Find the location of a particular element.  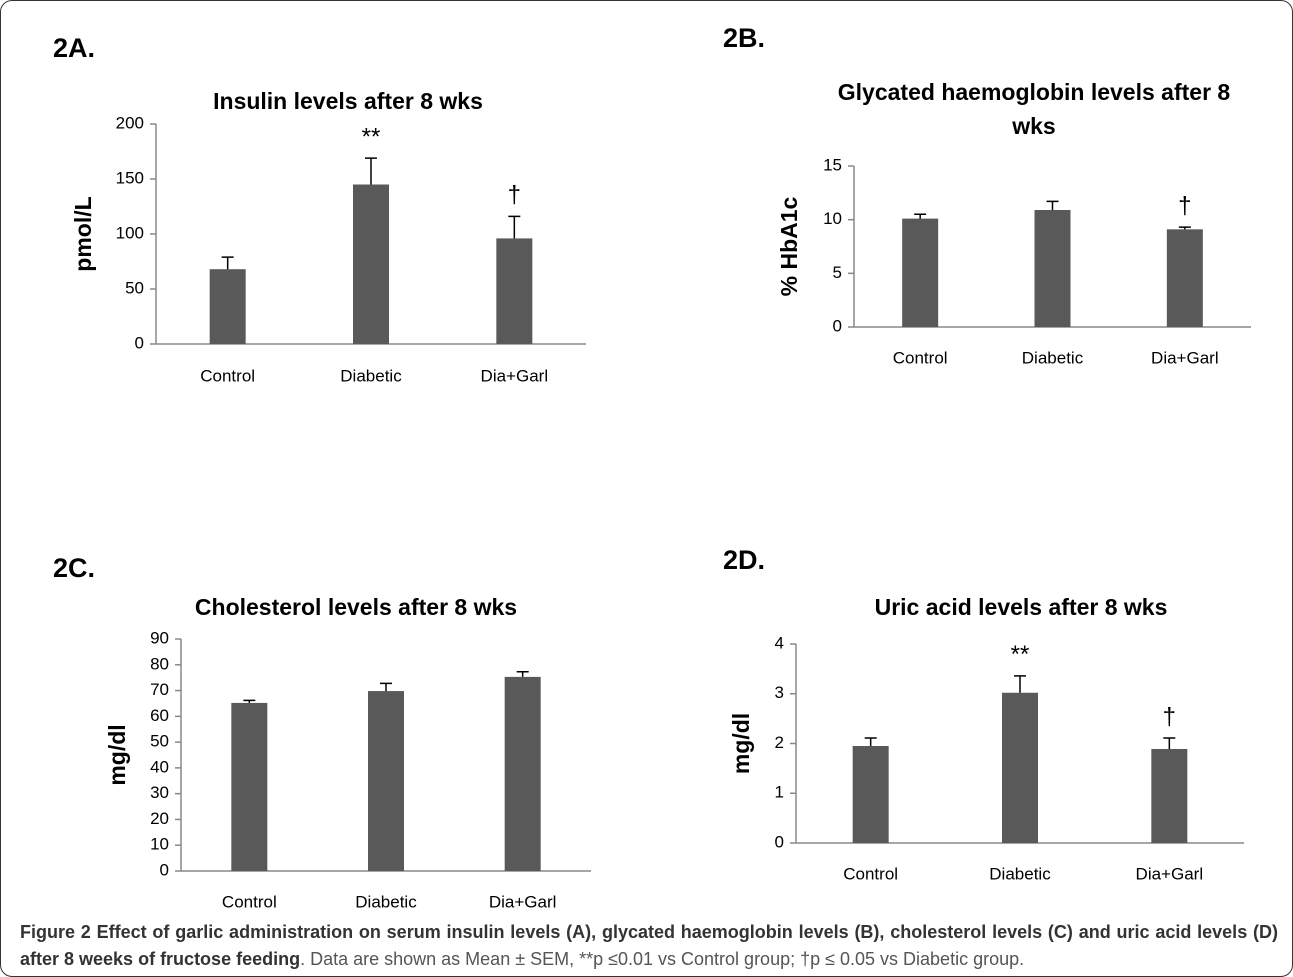

y-tick-label: 5 is located at coordinates (837, 272).